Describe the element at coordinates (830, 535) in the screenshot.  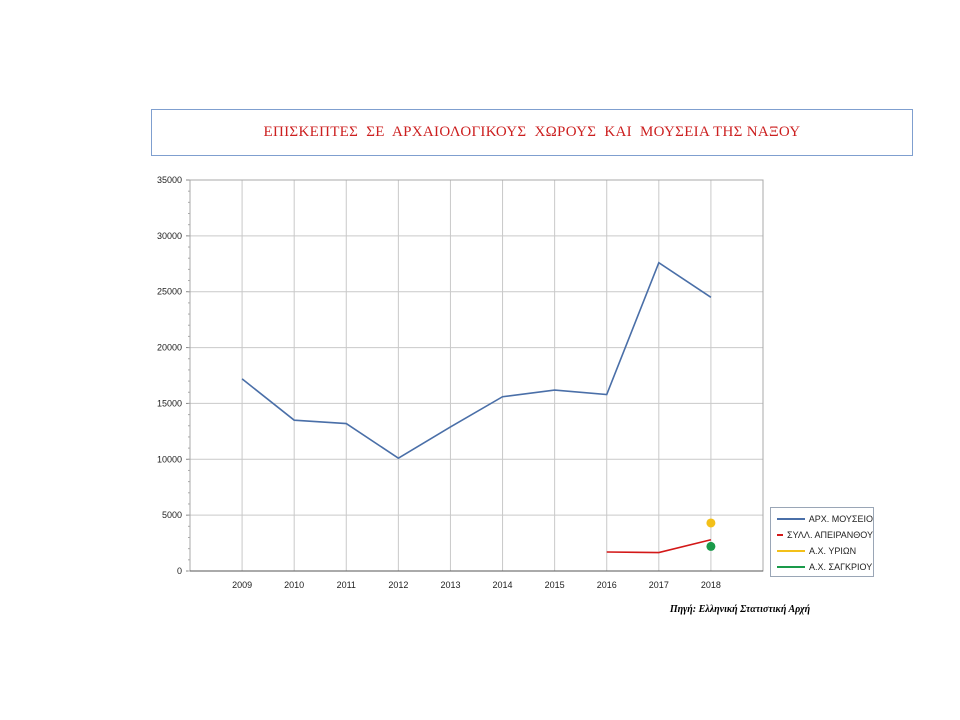
I see `legend-label: ΣΥΛΛ. ΑΠΕΙΡΑΝΘΟΥ` at that location.